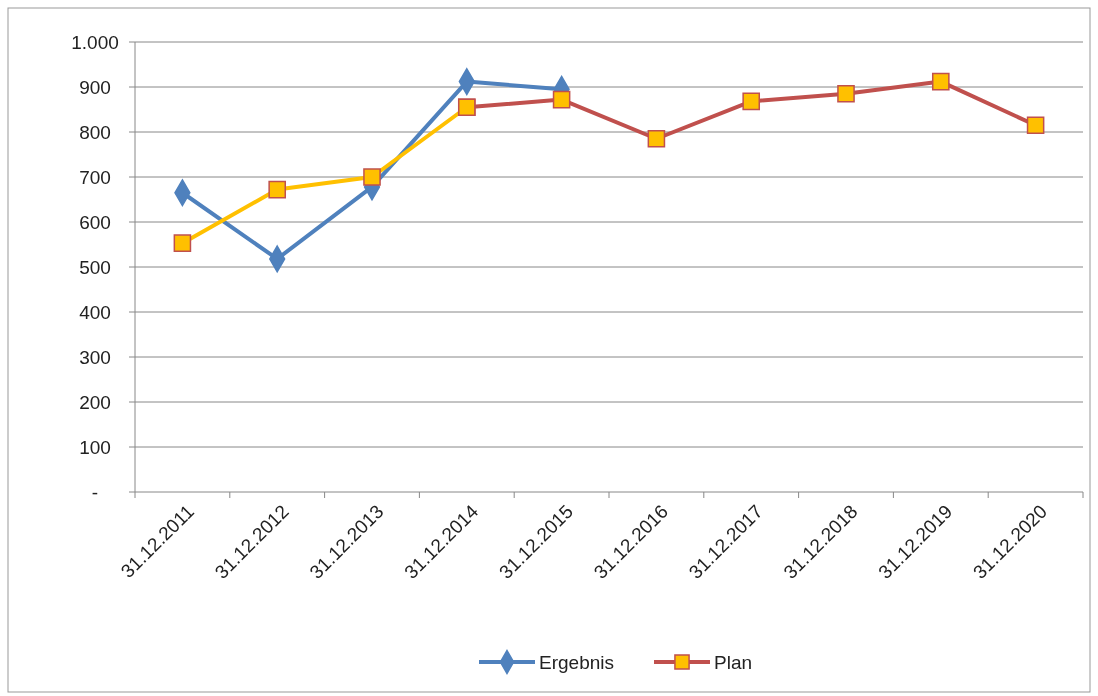 Image resolution: width=1098 pixels, height=696 pixels. I want to click on y-tick-label: 600, so click(95, 222).